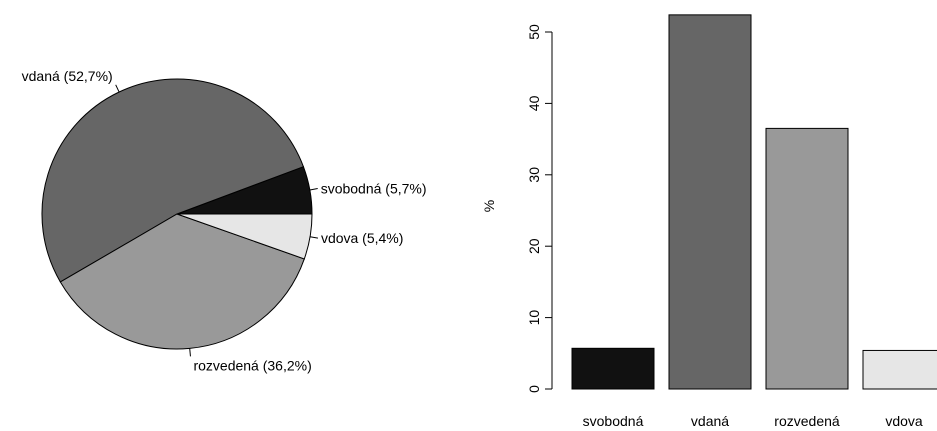  Describe the element at coordinates (314, 237) in the screenshot. I see `pie-label-tick-vdova` at that location.